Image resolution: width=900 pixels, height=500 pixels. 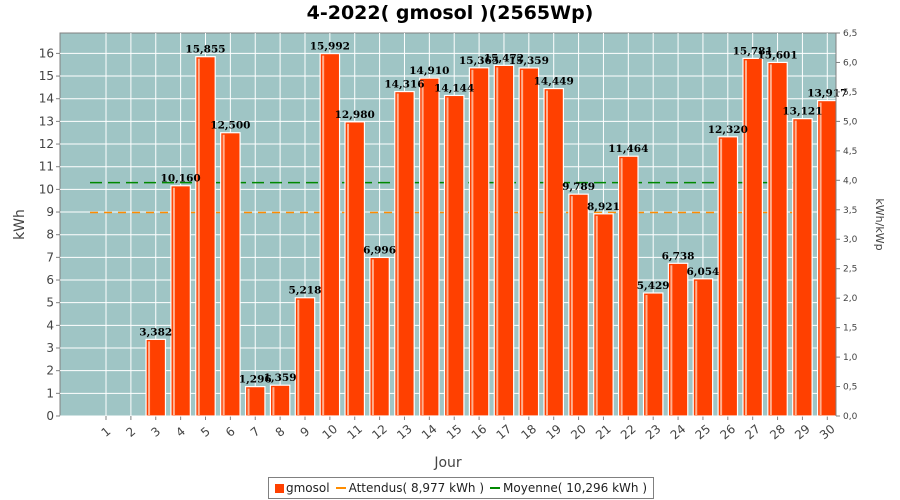 I want to click on y2-tick-label: 2,5, so click(x=850, y=270).